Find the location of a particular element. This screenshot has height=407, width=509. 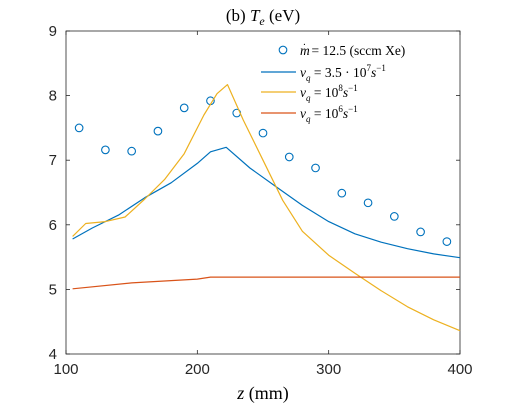

y-tick-label: 9 is located at coordinates (53, 31).